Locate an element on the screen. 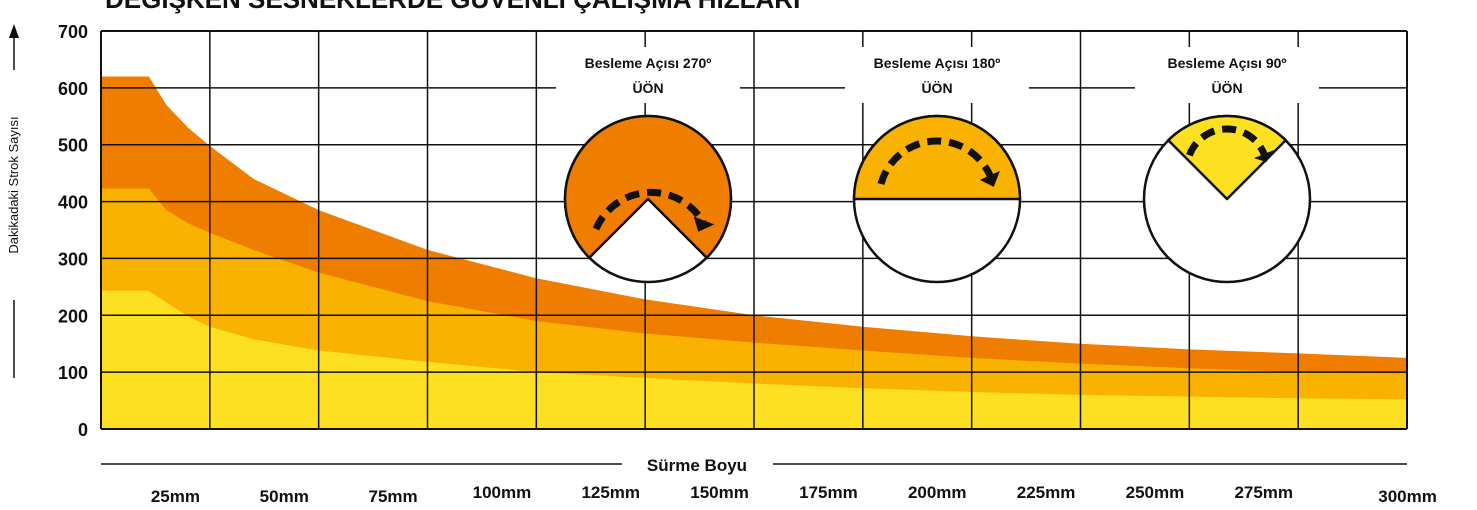  y-tick-label: 300 is located at coordinates (73, 259).